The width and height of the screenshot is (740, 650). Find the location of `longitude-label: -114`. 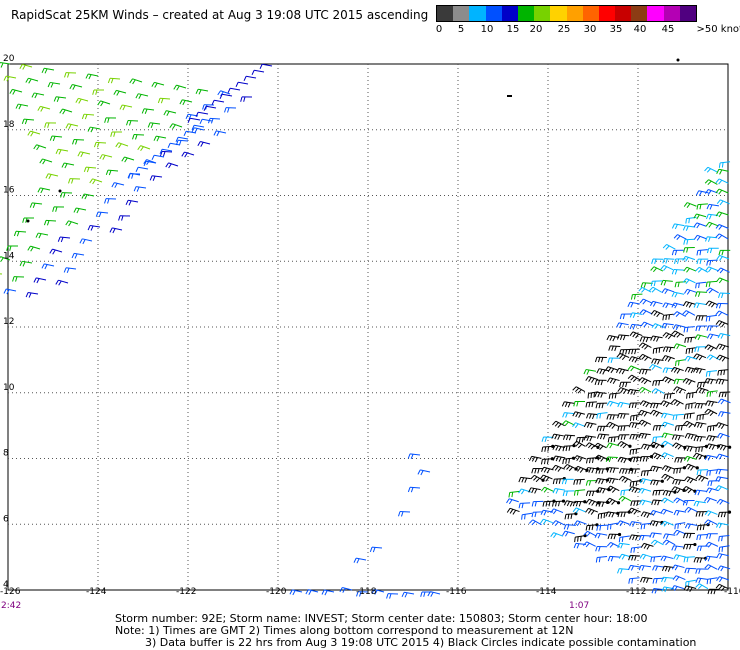

longitude-label: -114 is located at coordinates (546, 592).